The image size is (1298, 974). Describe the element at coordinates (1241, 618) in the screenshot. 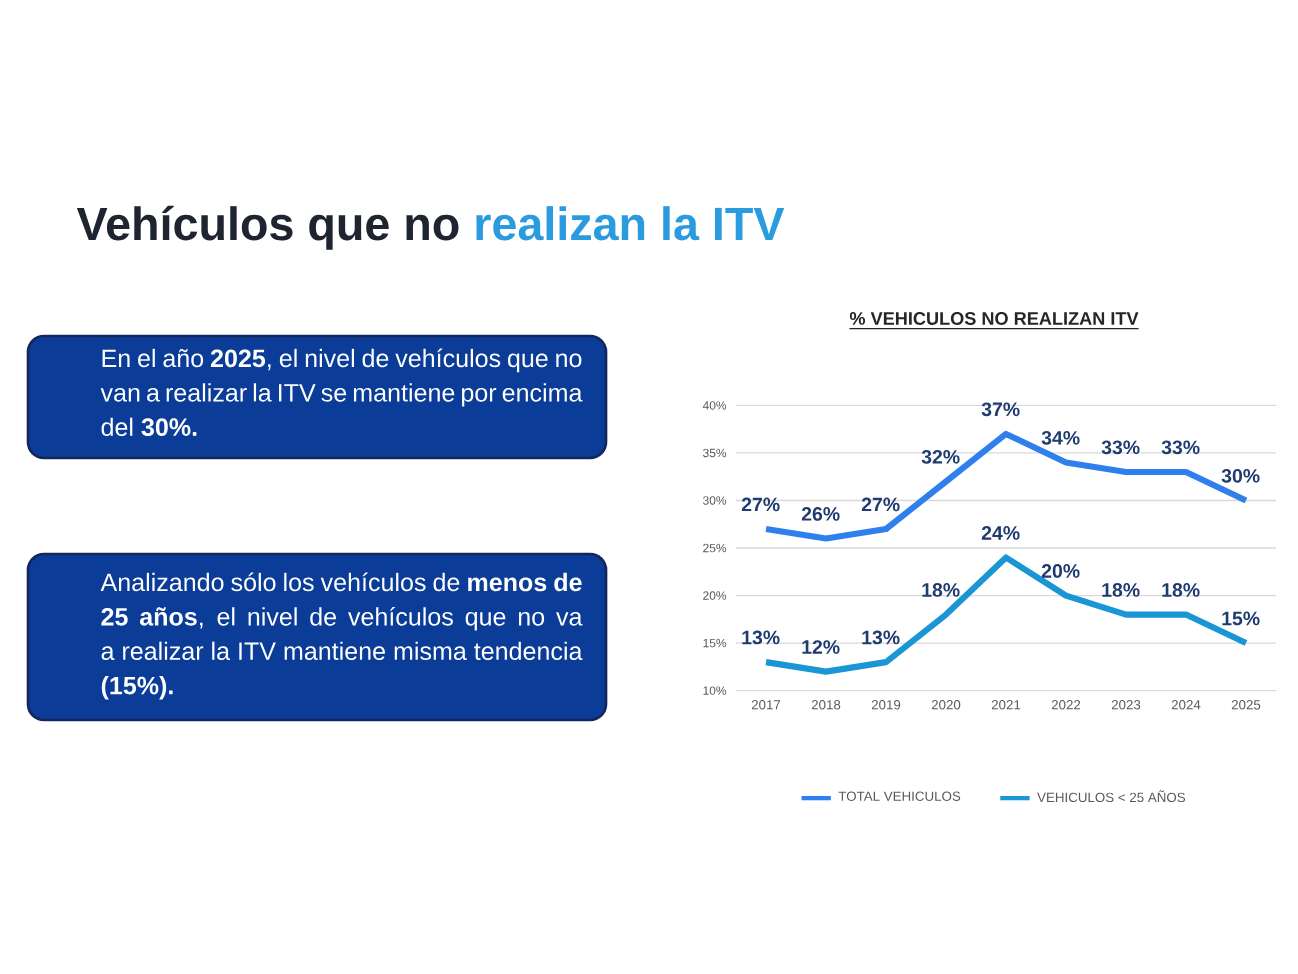

I see `data-label: 15%` at that location.